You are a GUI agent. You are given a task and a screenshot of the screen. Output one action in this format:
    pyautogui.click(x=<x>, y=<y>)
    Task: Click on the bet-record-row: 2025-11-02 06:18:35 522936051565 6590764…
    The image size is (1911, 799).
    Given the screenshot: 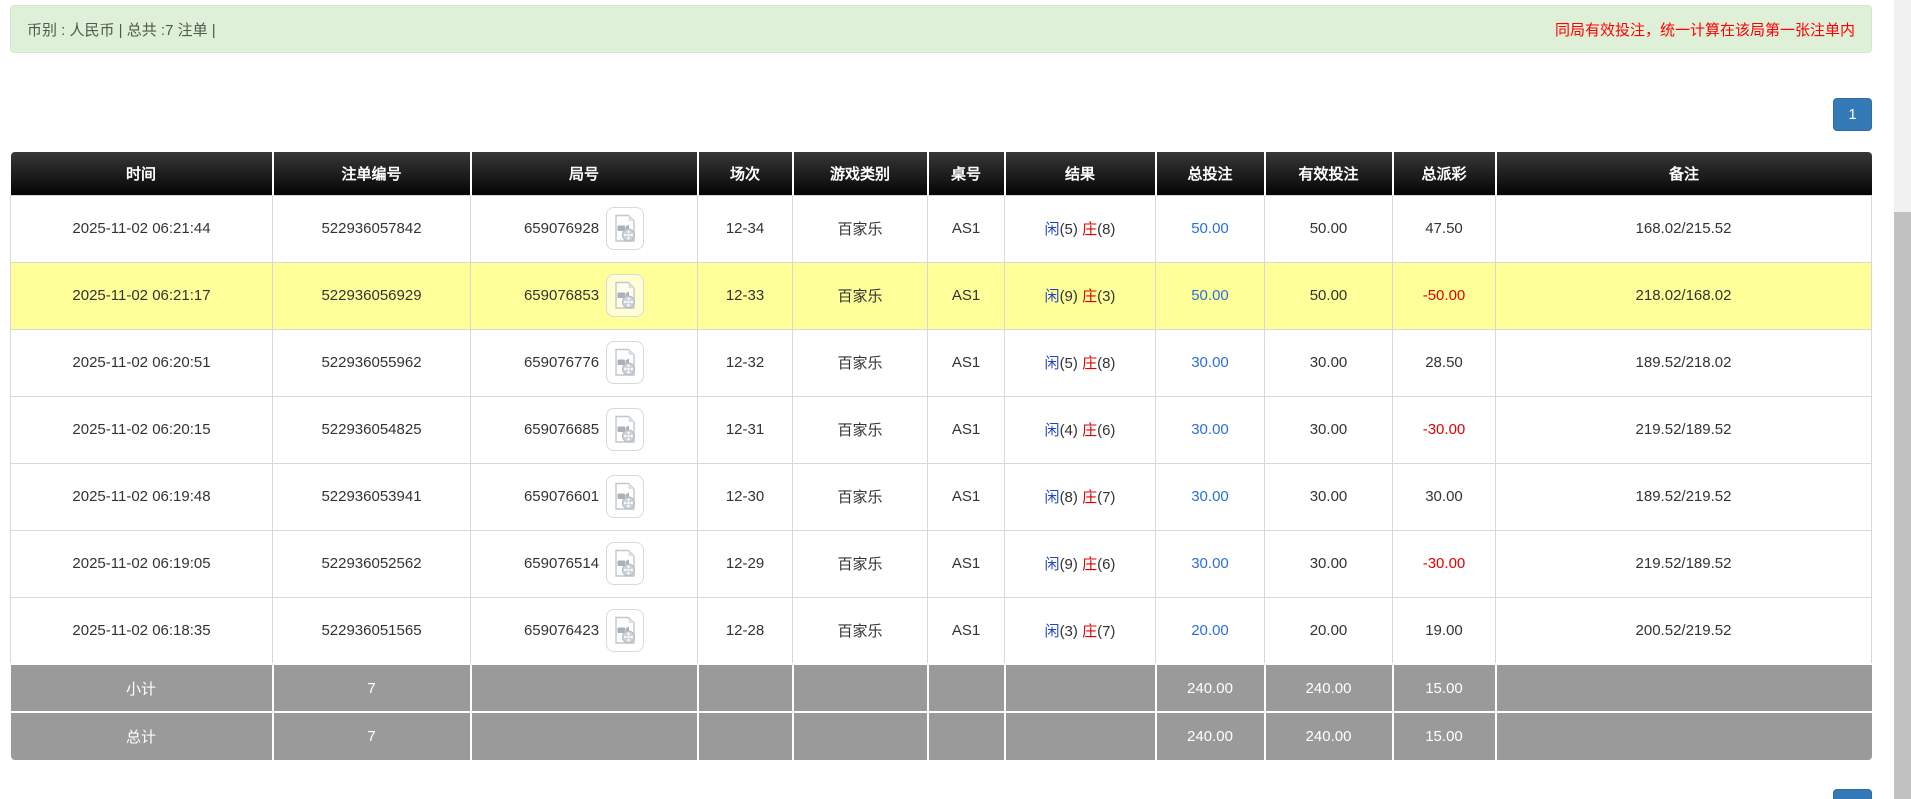 What is the action you would take?
    pyautogui.click(x=941, y=630)
    